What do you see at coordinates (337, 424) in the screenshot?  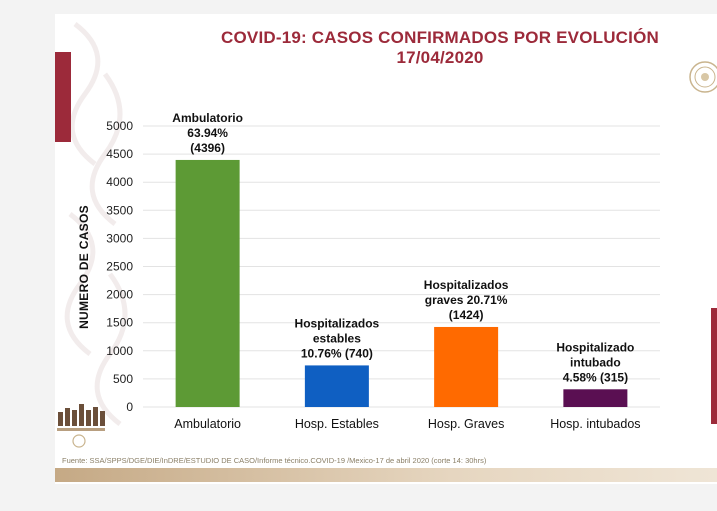 I see `category-label: Hosp. Estables` at bounding box center [337, 424].